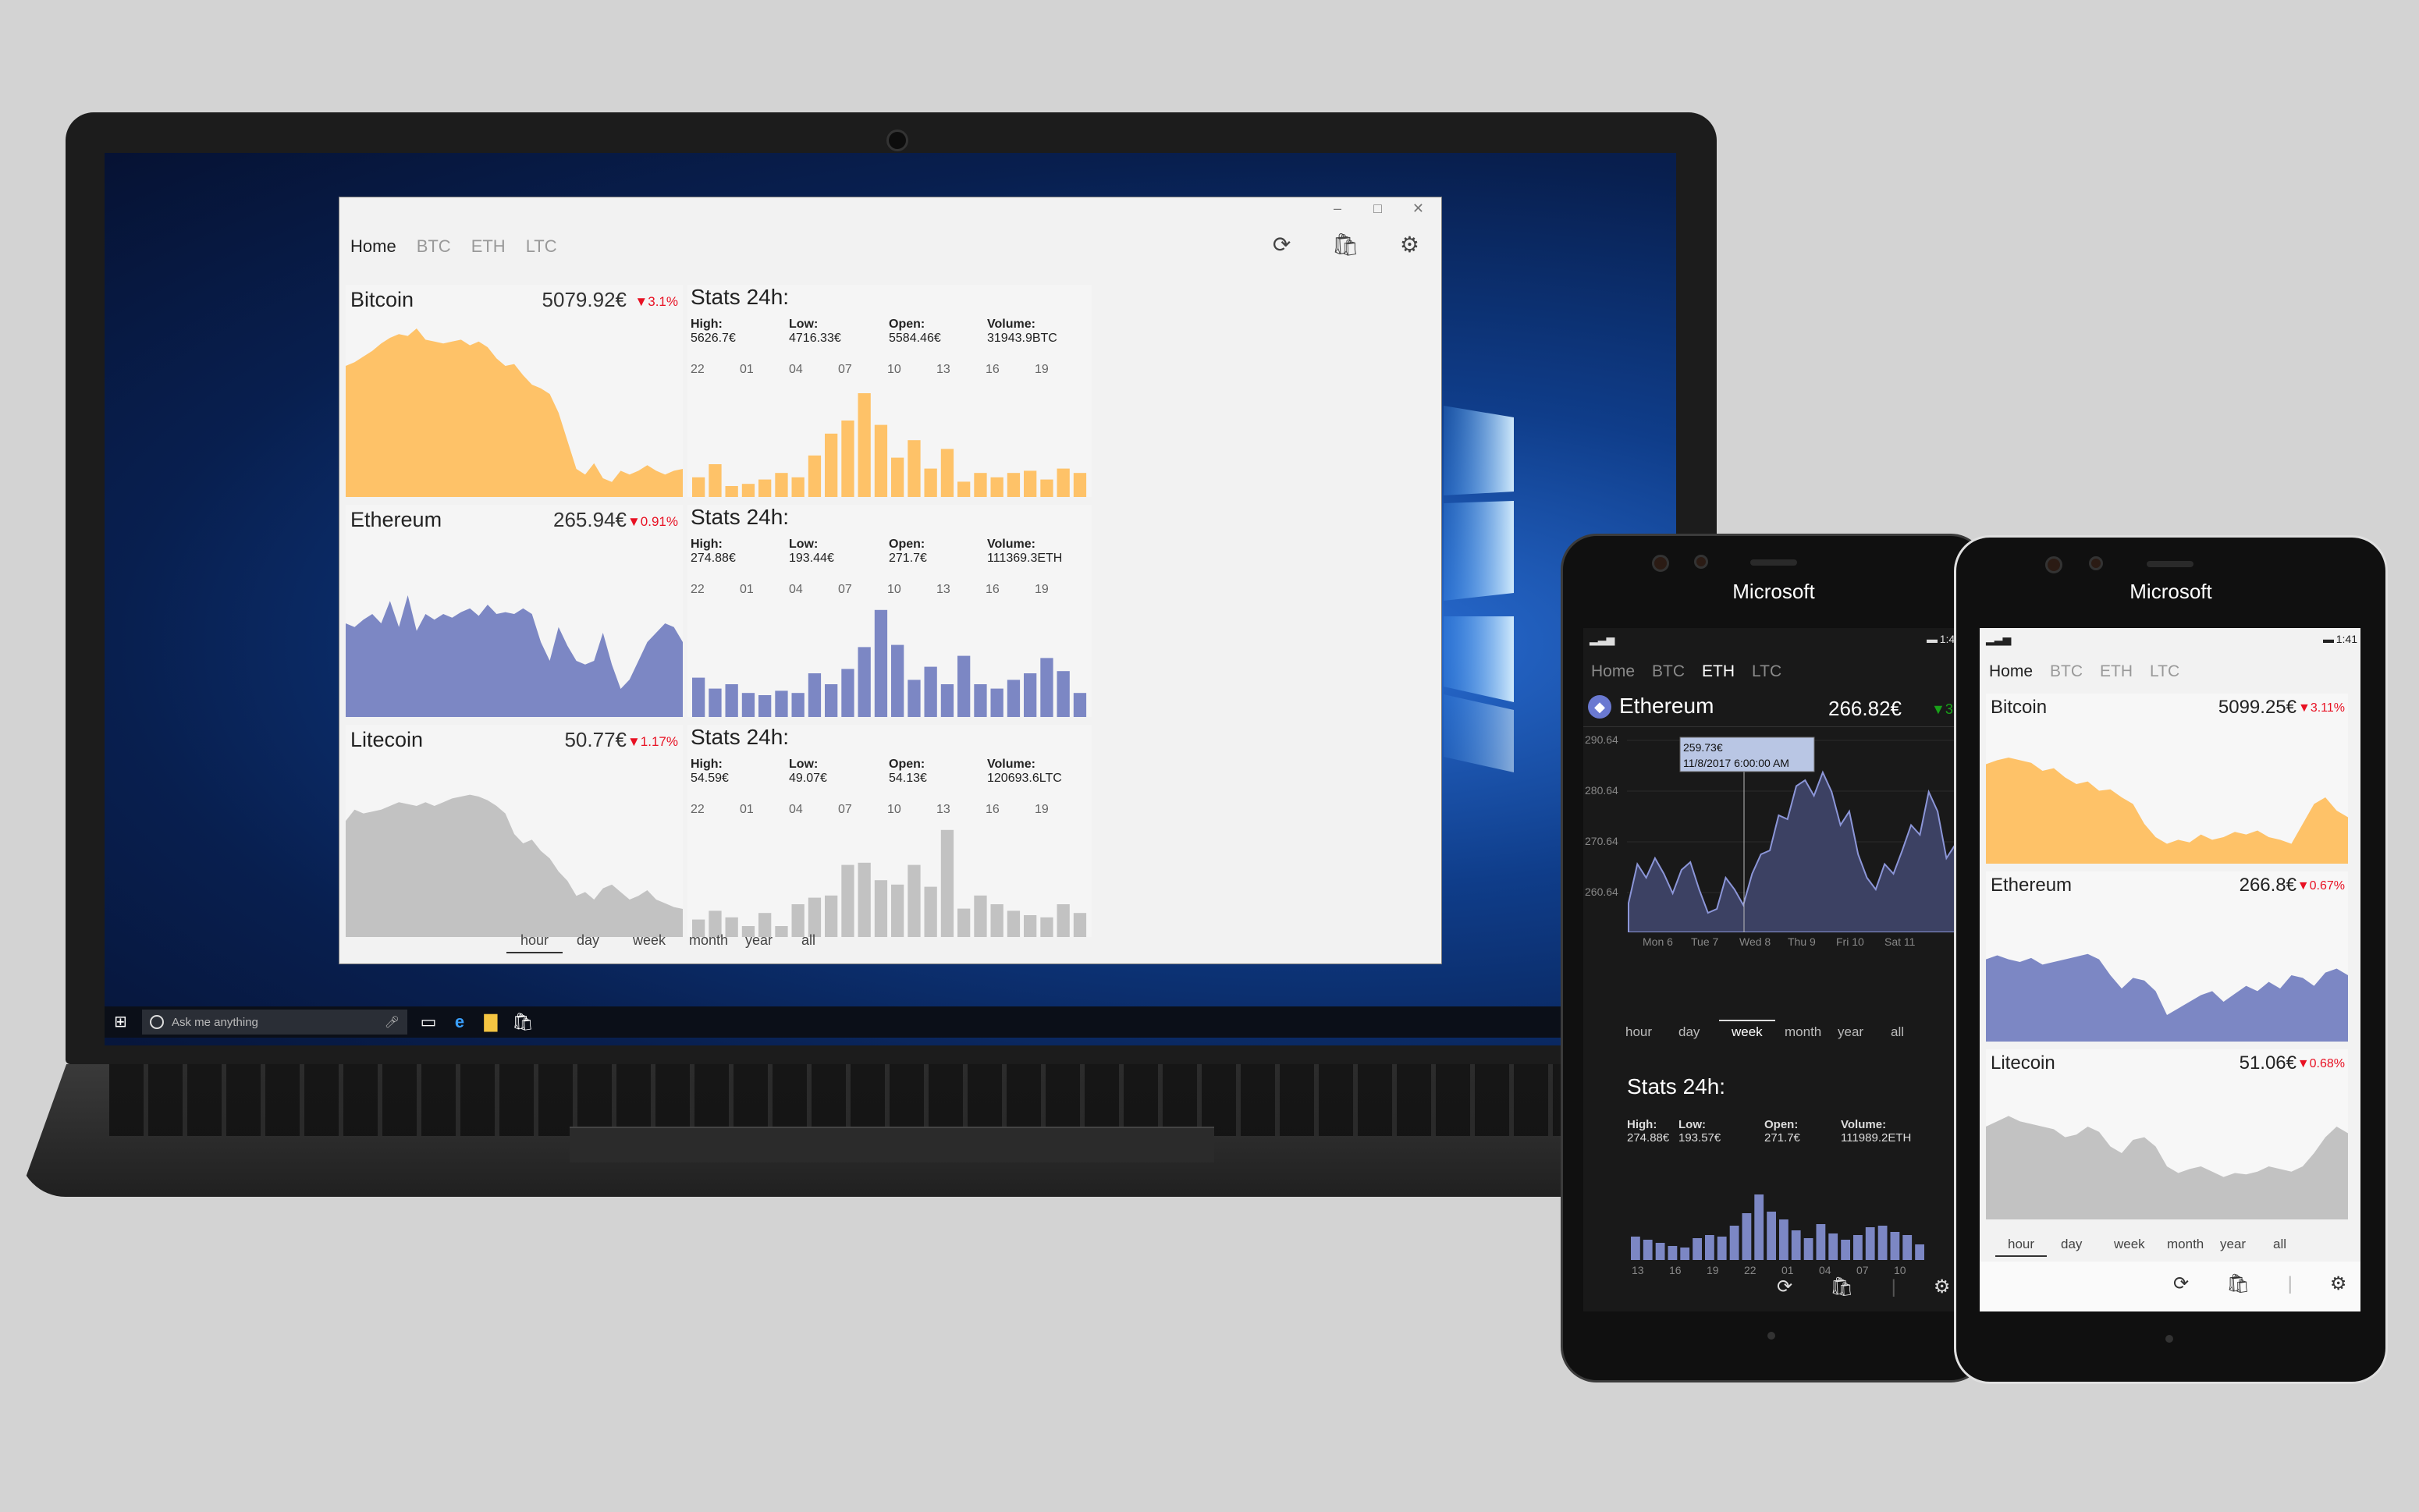  I want to click on stat-high: High: 5626.7€, so click(713, 332).